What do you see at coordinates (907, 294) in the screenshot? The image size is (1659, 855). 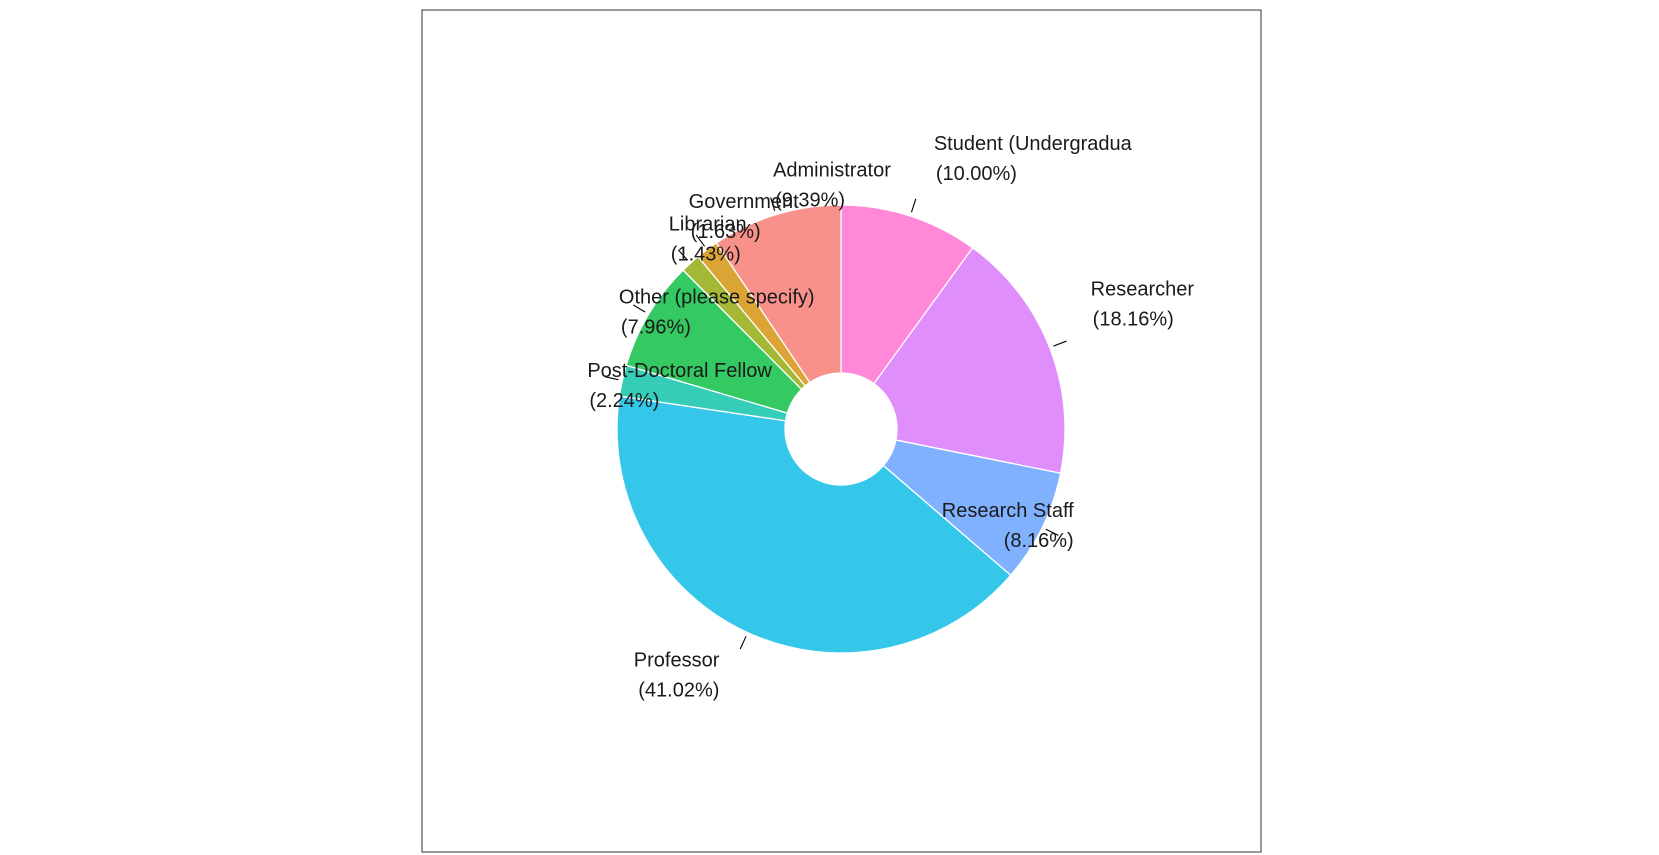 I see `slice-student-undergraduate` at bounding box center [907, 294].